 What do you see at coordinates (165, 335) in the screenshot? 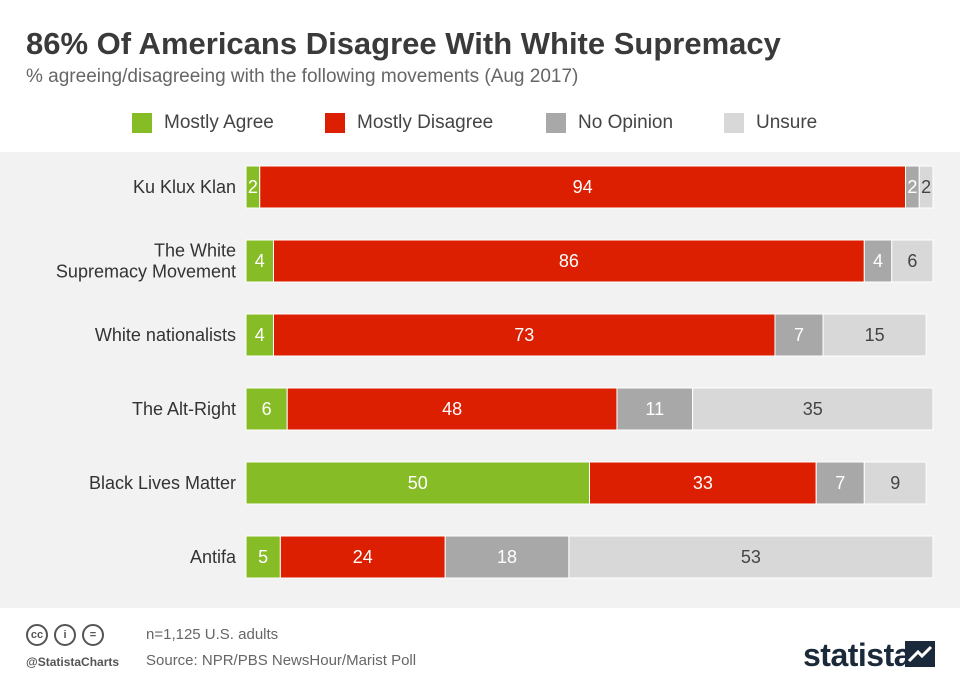
I see `category-label-white-nationalists: White nationalists` at bounding box center [165, 335].